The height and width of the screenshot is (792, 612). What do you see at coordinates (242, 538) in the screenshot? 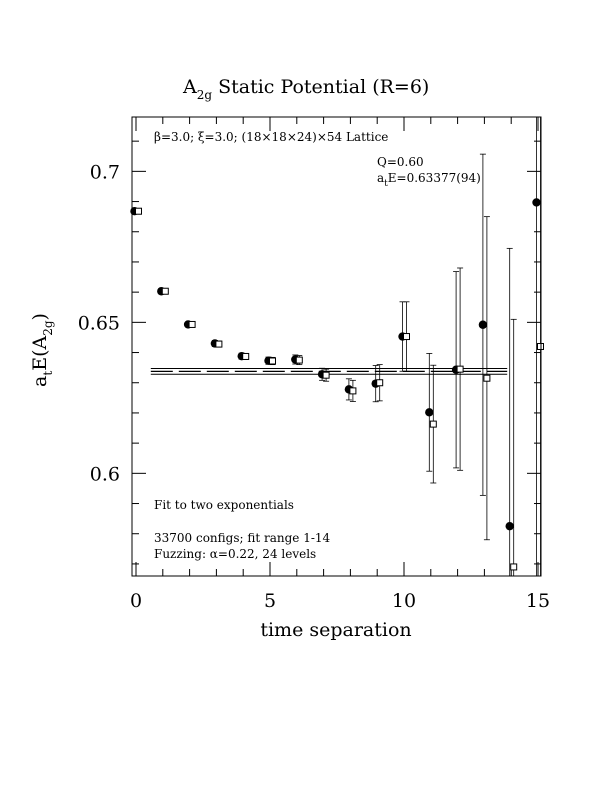
I see `annotation-configs: 33700 configs; fit range 1-14` at bounding box center [242, 538].